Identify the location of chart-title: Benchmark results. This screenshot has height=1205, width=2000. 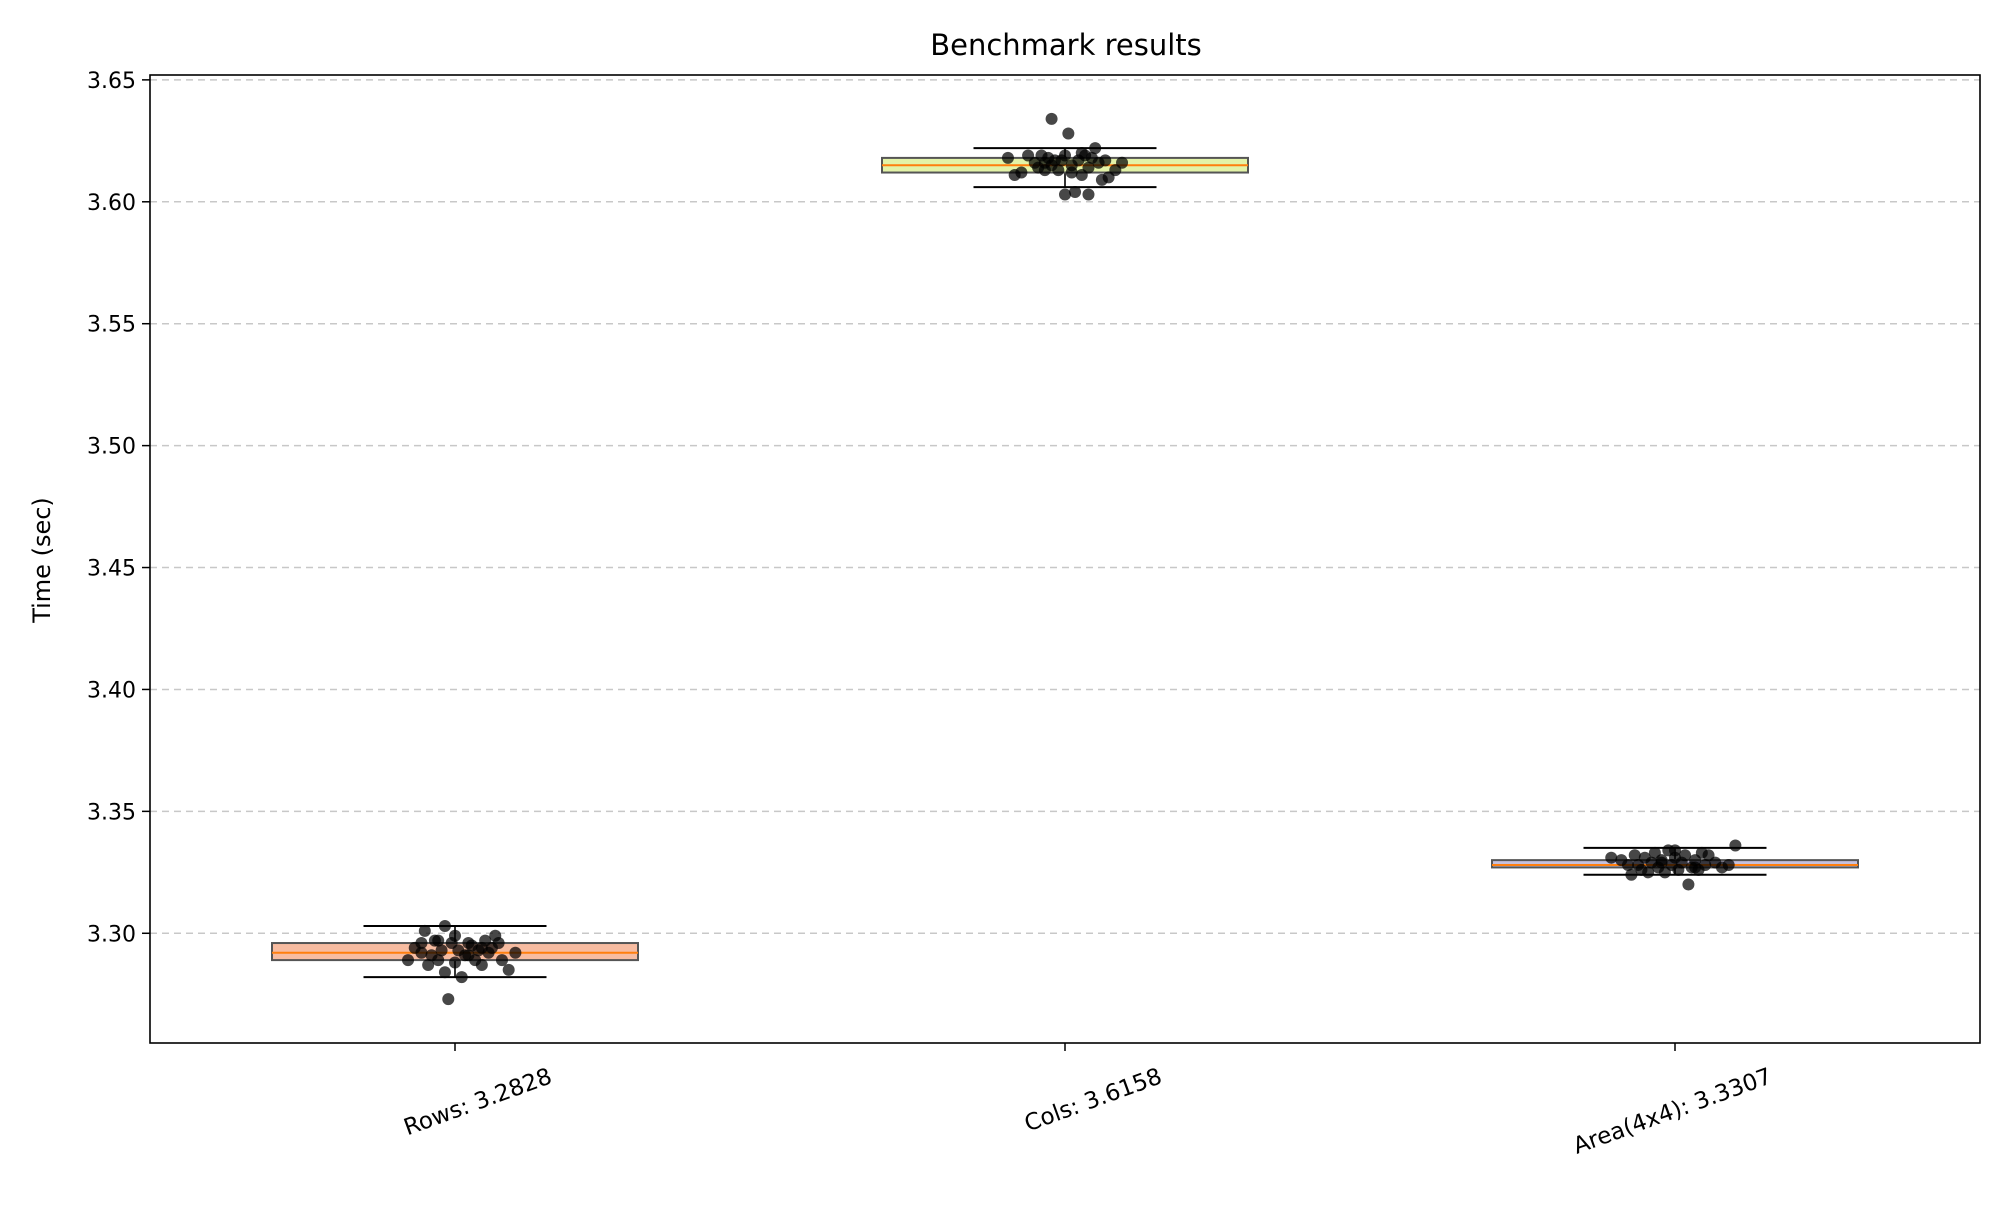
(1066, 45).